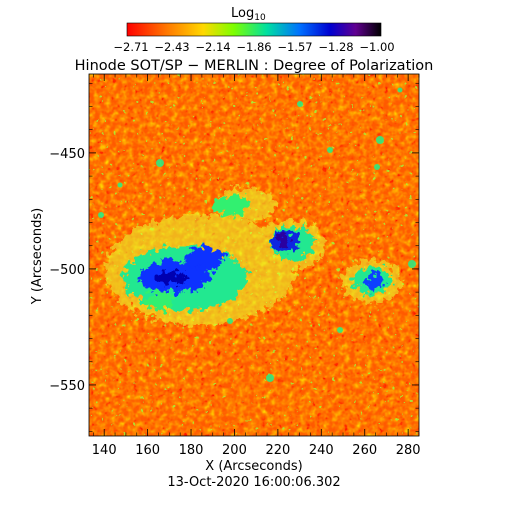 This screenshot has height=512, width=508. Describe the element at coordinates (104, 450) in the screenshot. I see `x-tick-label: 140` at that location.